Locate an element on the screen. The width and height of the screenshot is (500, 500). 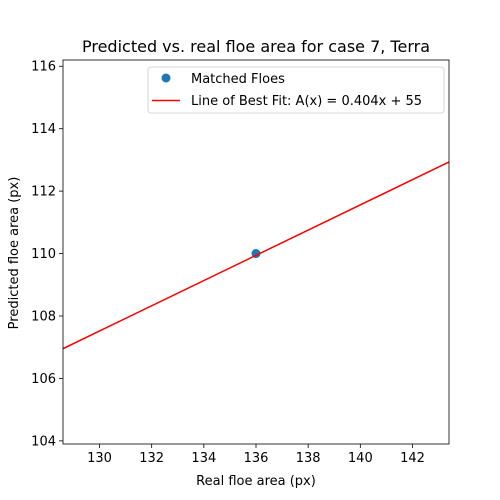
y-axis-label: Predicted floe area (px) is located at coordinates (14, 253).